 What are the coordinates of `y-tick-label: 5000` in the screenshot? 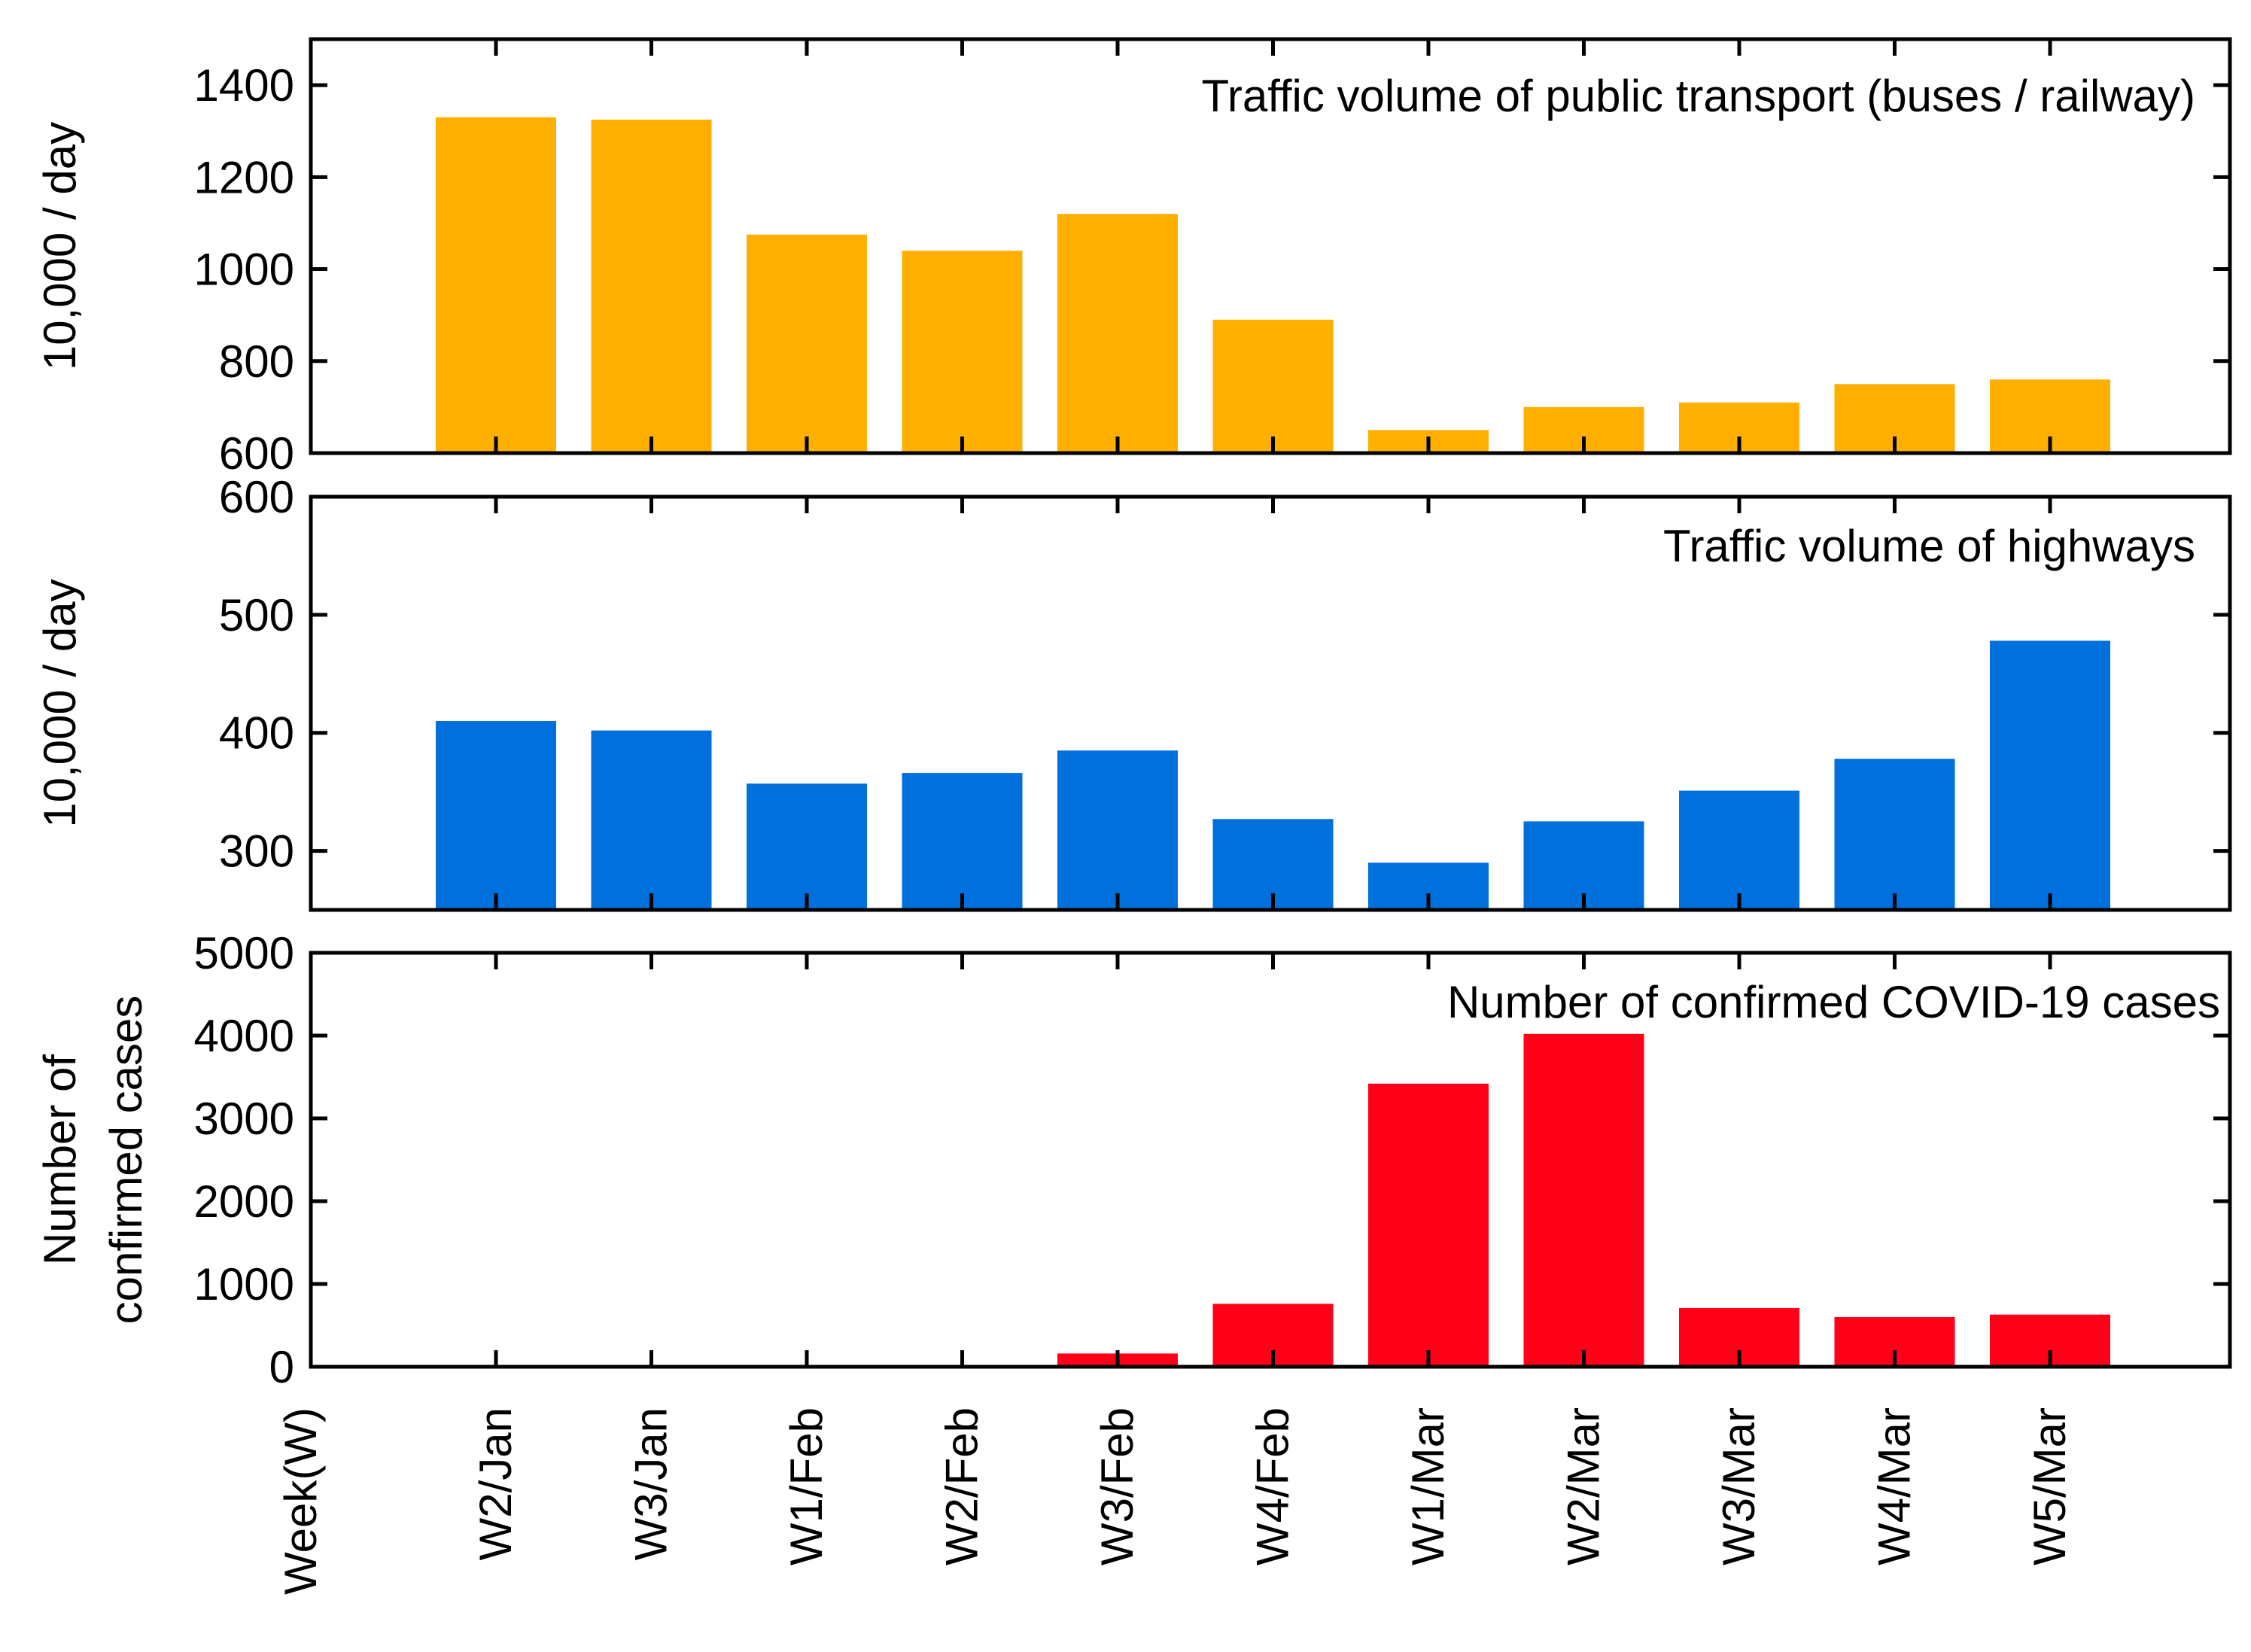 It's located at (244, 953).